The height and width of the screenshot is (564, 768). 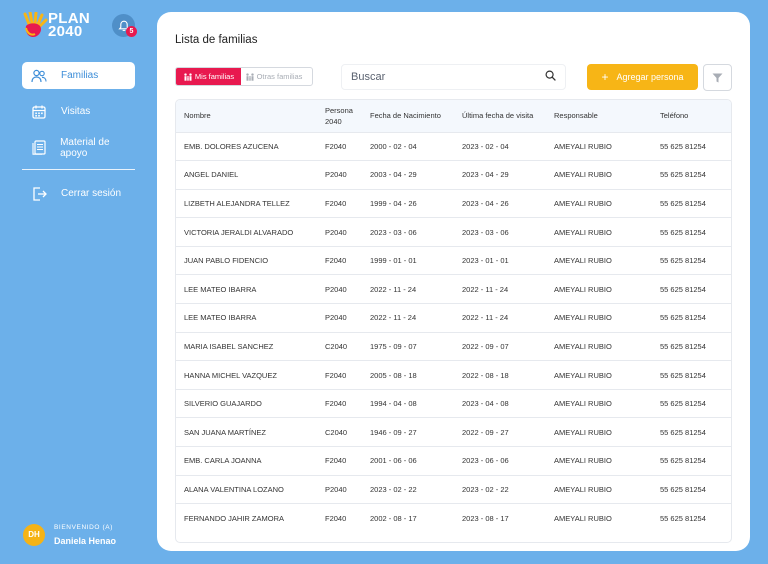 What do you see at coordinates (85, 541) in the screenshot?
I see `user-name: Daniela Henao` at bounding box center [85, 541].